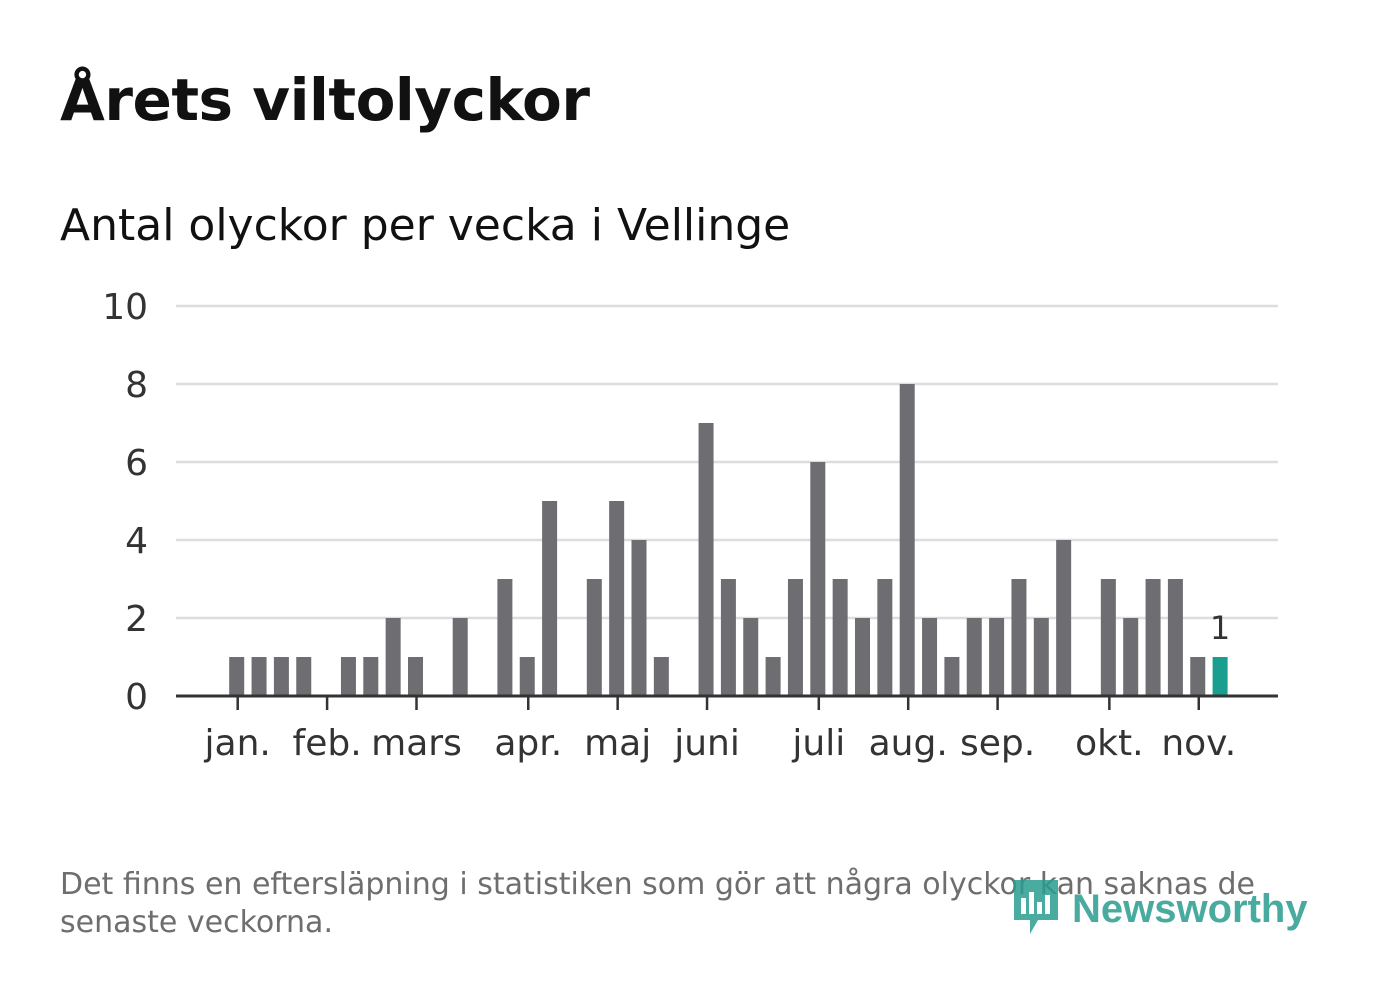 The height and width of the screenshot is (999, 1382). I want to click on x-tick-label: jan., so click(237, 743).